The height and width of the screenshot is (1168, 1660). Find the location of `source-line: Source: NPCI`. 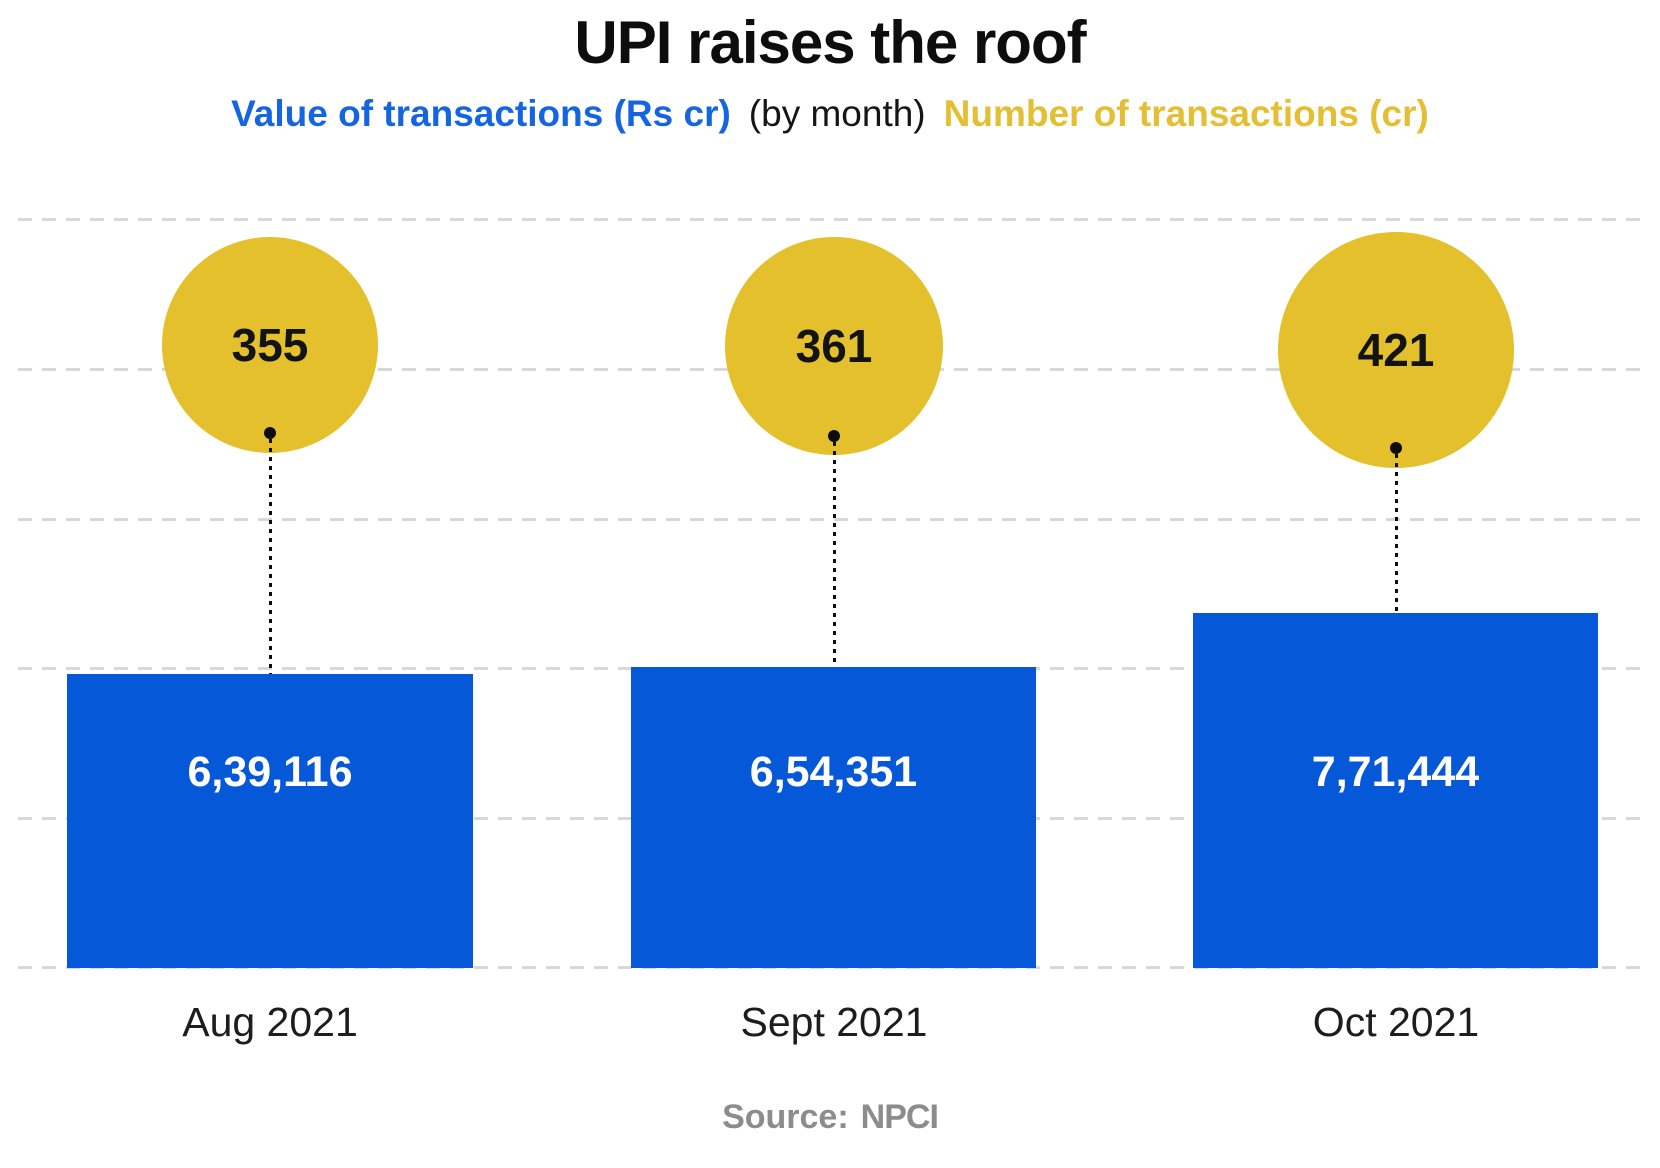

source-line: Source: NPCI is located at coordinates (830, 1117).